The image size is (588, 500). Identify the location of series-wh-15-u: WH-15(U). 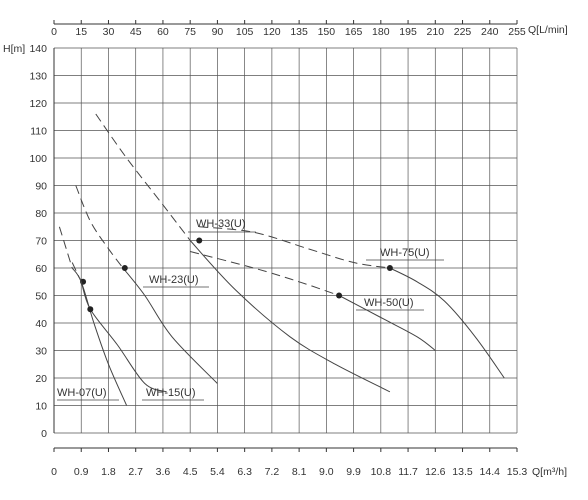
(137, 331).